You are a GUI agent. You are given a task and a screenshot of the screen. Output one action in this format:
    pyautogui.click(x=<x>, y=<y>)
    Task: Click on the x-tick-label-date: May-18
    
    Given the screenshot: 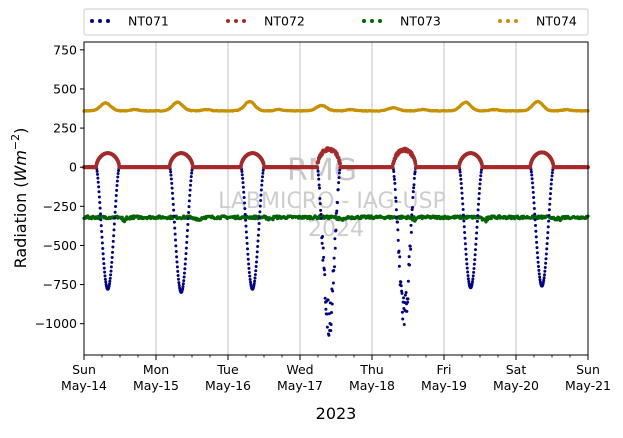 What is the action you would take?
    pyautogui.click(x=372, y=385)
    